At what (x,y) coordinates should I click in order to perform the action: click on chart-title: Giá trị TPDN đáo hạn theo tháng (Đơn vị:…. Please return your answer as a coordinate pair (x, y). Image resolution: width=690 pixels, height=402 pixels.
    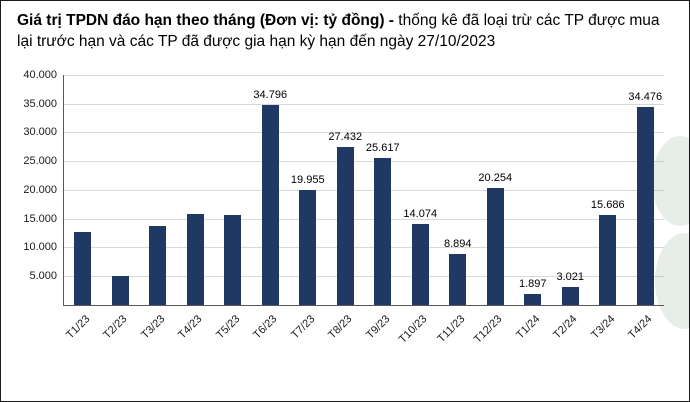
    Looking at the image, I should click on (345, 32).